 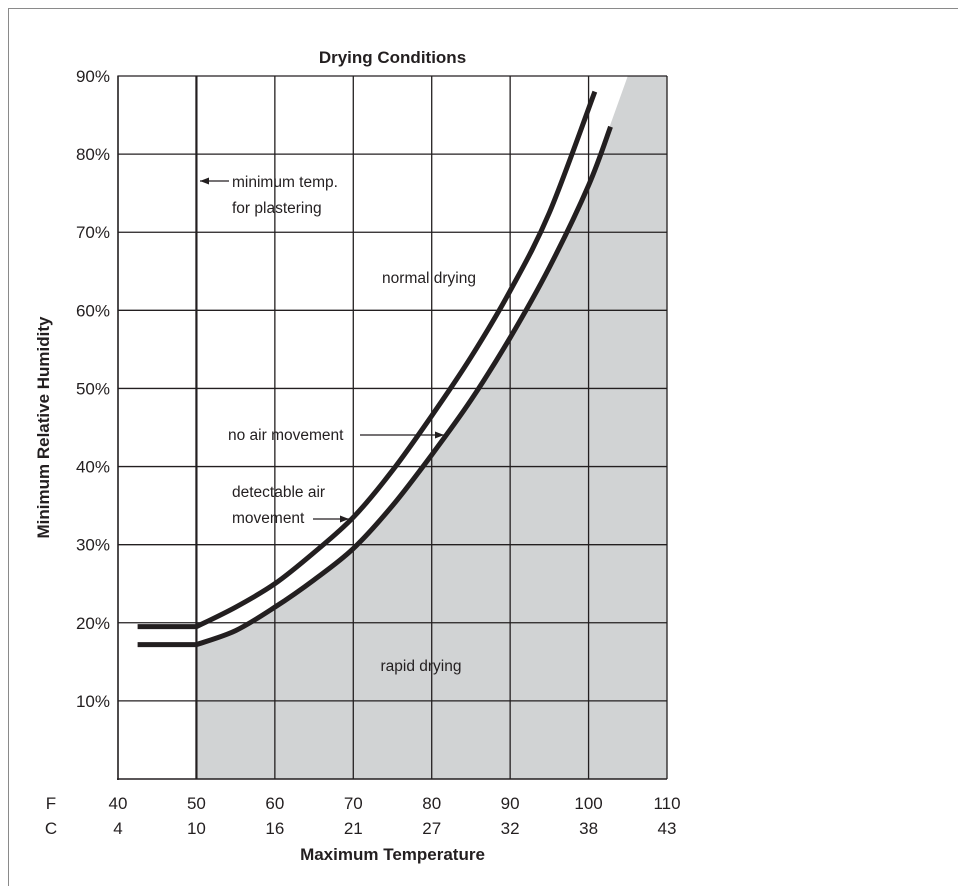 I want to click on no-air-movement-arrow, so click(x=402, y=435).